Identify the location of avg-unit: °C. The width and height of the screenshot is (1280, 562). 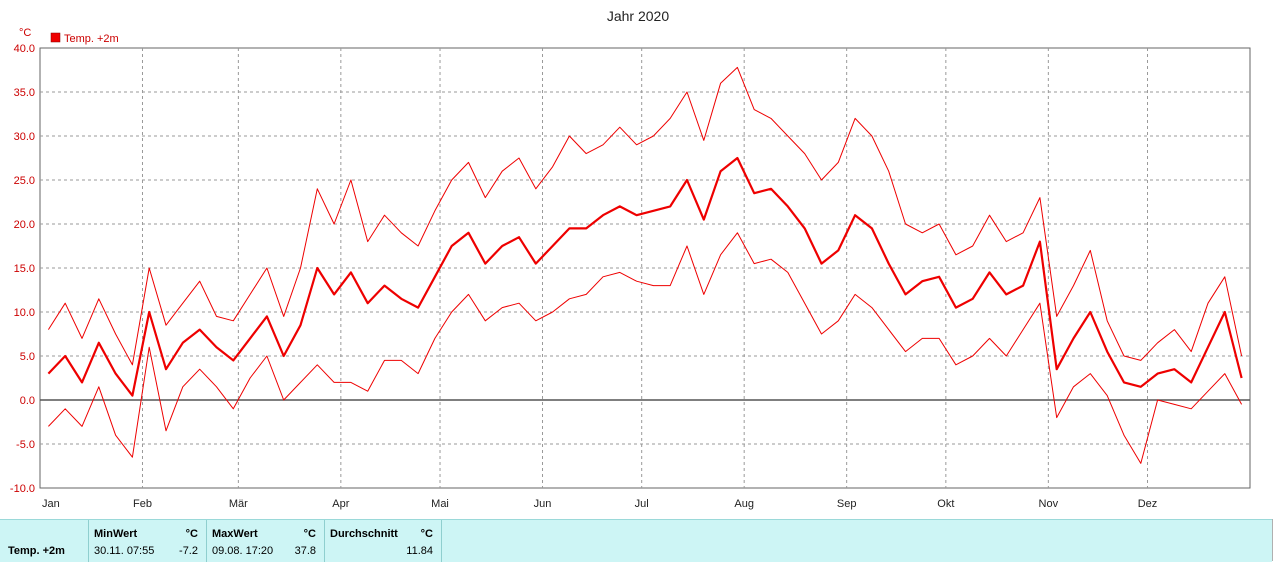
(426, 534).